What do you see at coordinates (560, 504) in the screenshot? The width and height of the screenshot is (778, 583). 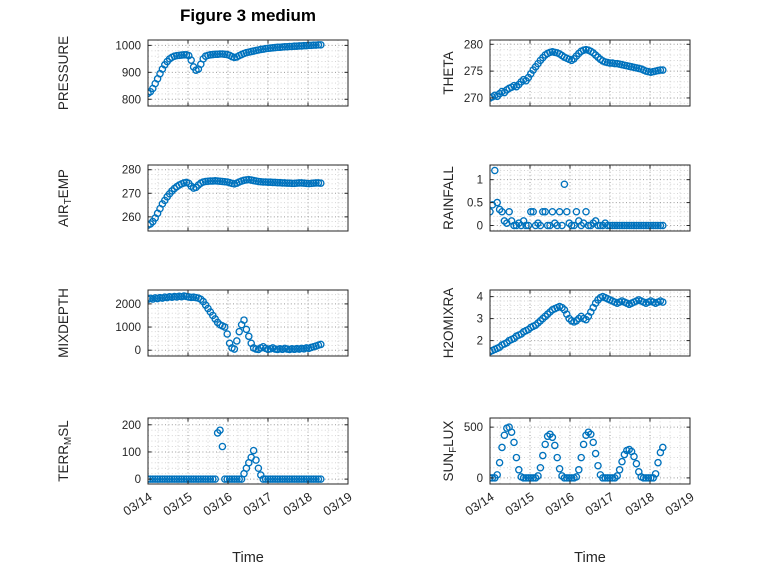 I see `xtick-label: 03/16` at bounding box center [560, 504].